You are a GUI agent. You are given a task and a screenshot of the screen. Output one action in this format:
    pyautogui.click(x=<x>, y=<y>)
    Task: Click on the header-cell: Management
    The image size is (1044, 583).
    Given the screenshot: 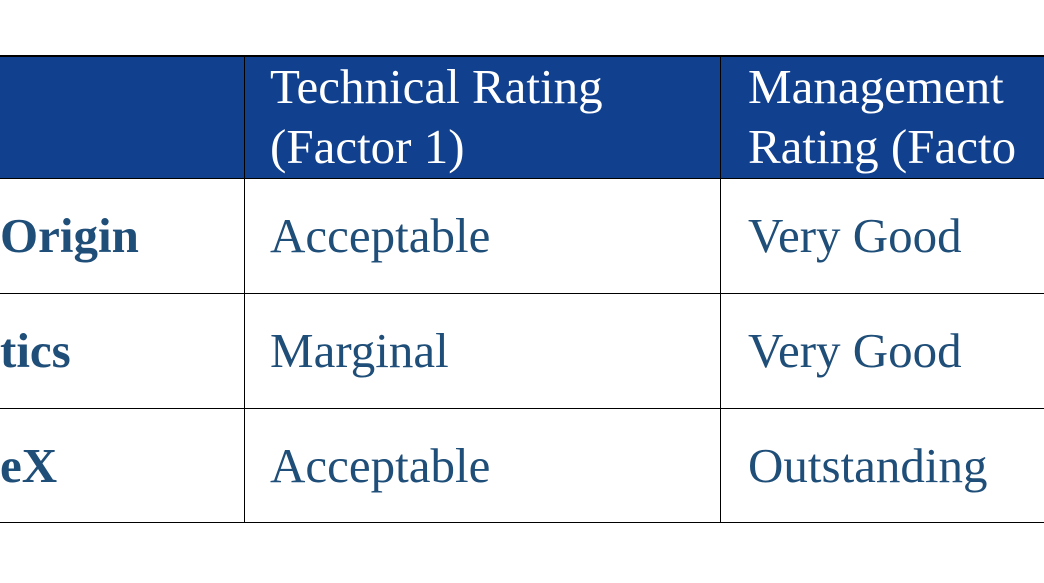 What is the action you would take?
    pyautogui.click(x=876, y=86)
    